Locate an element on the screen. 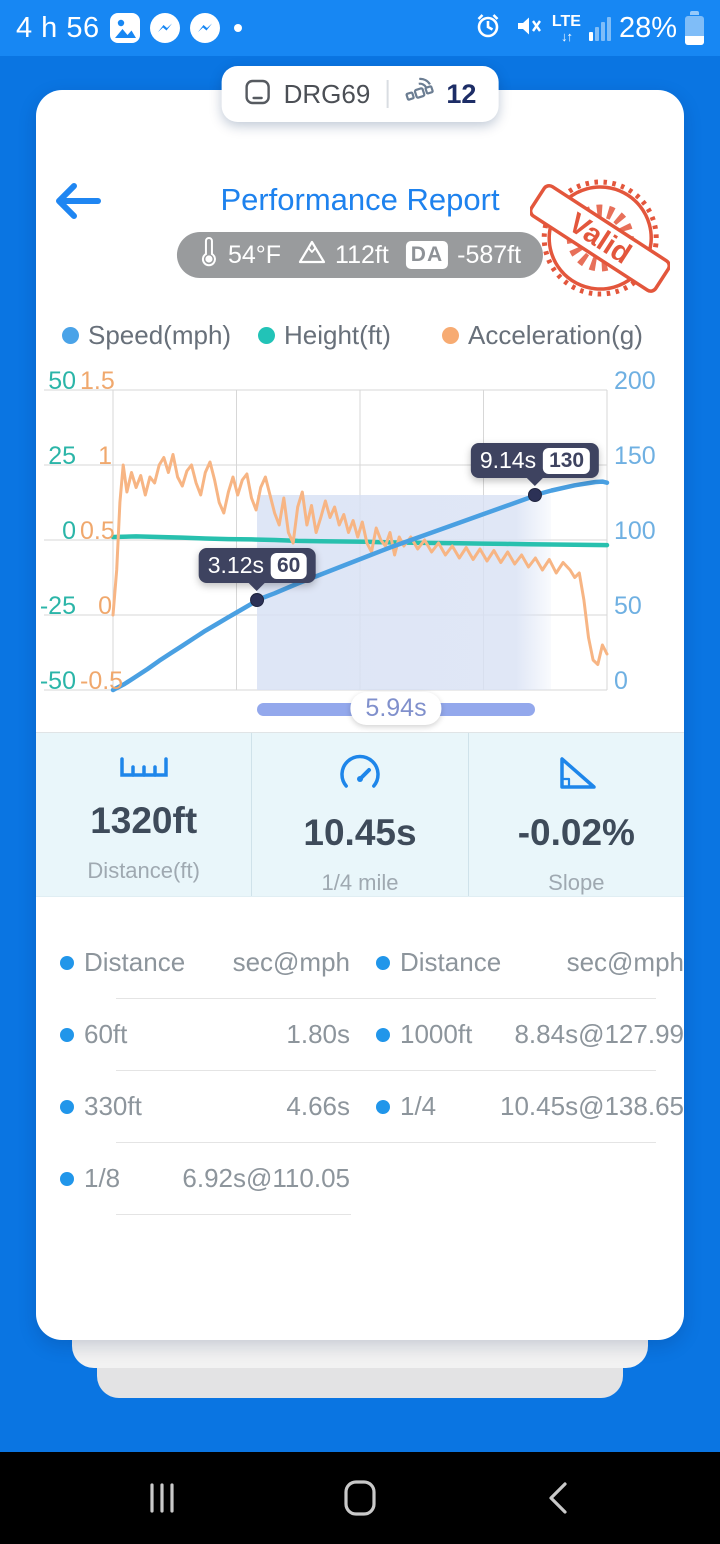 The image size is (720, 1544). slope-icon is located at coordinates (576, 775).